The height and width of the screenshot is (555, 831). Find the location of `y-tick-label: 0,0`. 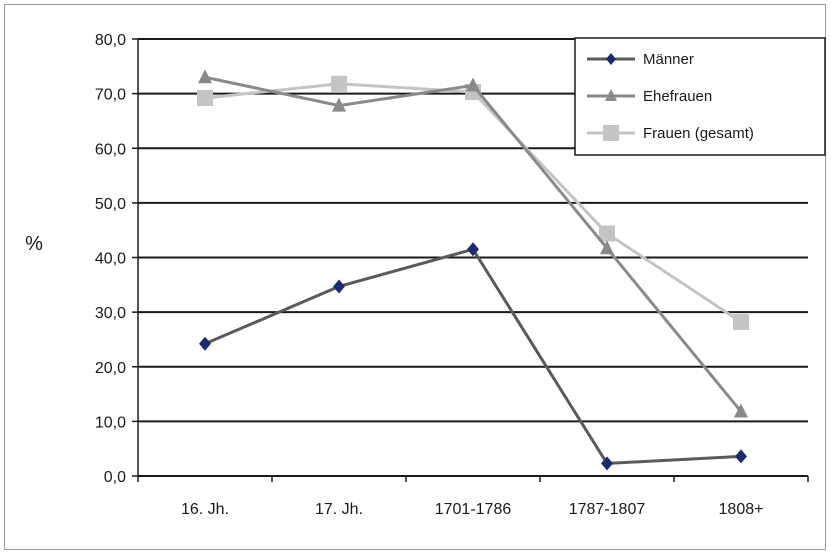

y-tick-label: 0,0 is located at coordinates (115, 477).